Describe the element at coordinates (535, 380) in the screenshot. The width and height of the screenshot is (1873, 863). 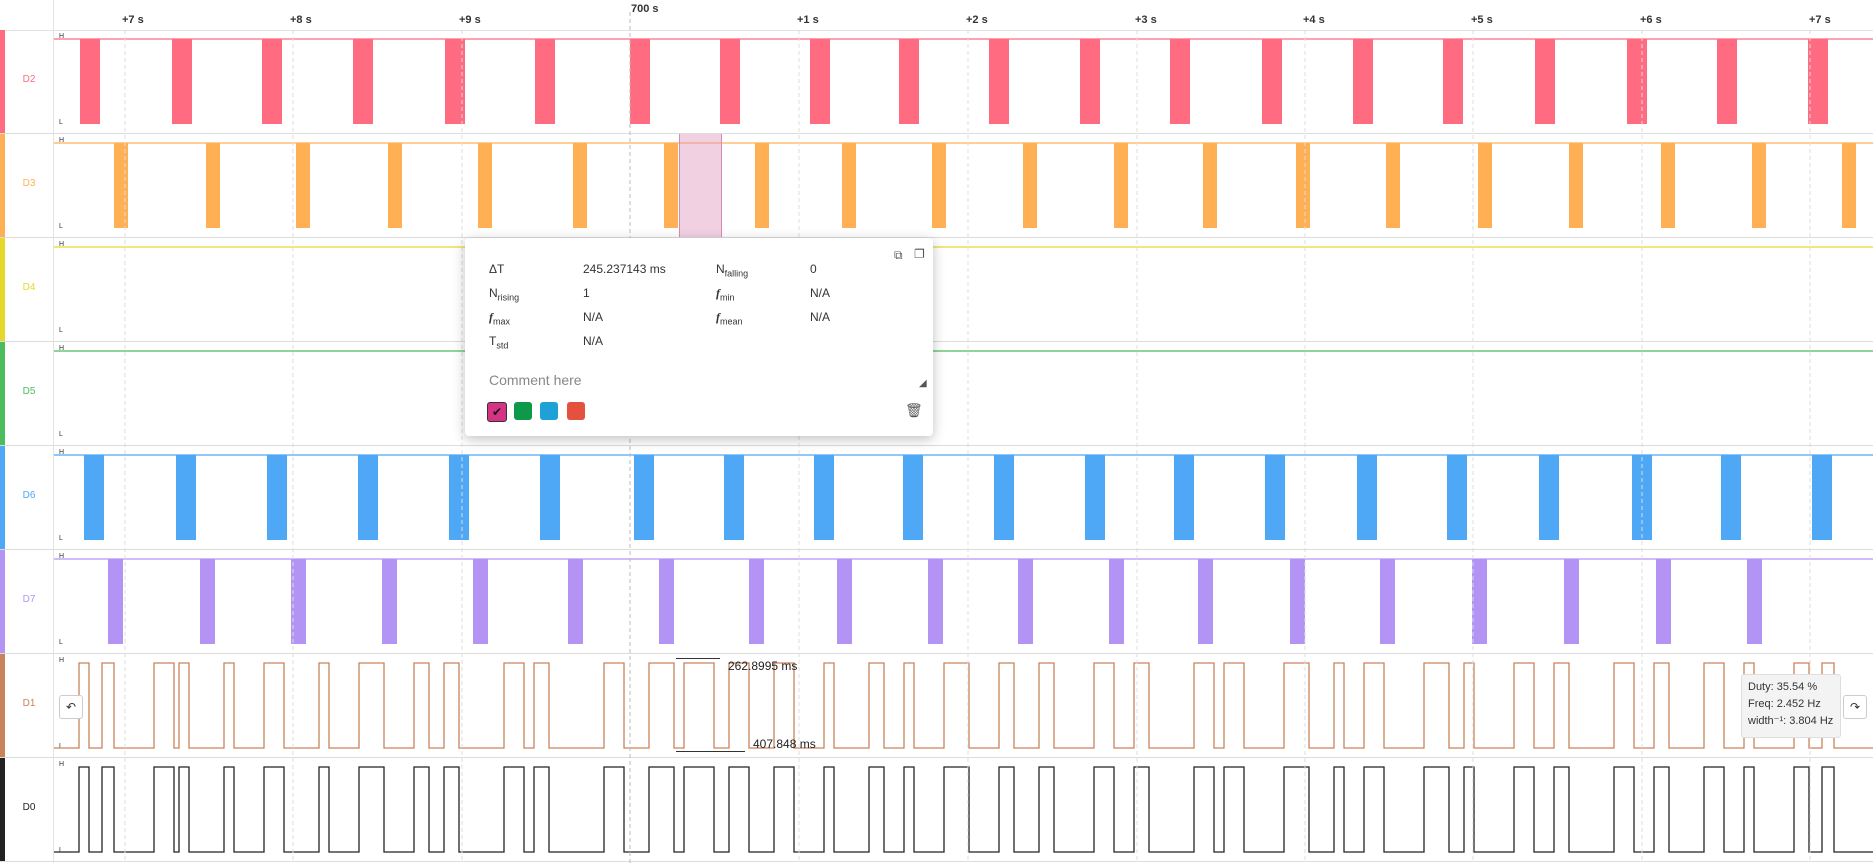
I see `comment-input: Comment here` at that location.